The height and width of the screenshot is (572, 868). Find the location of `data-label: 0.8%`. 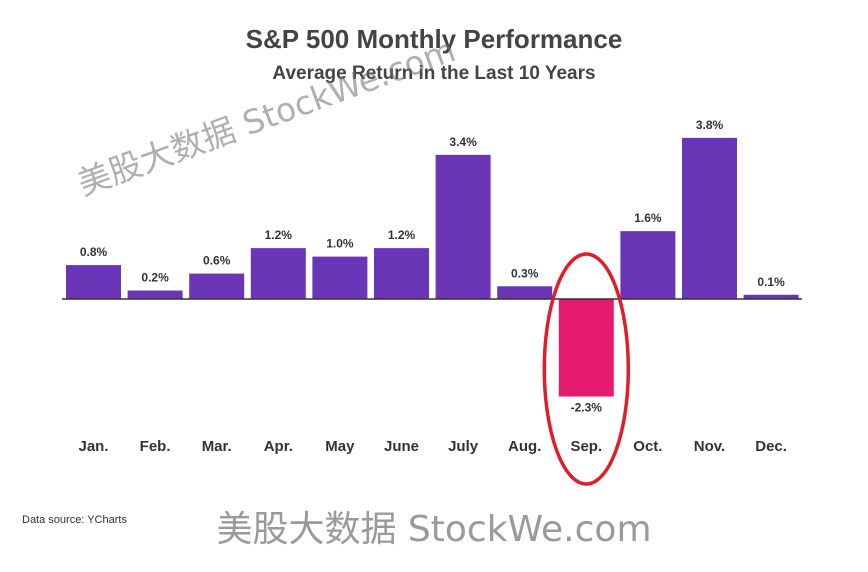

data-label: 0.8% is located at coordinates (94, 252).